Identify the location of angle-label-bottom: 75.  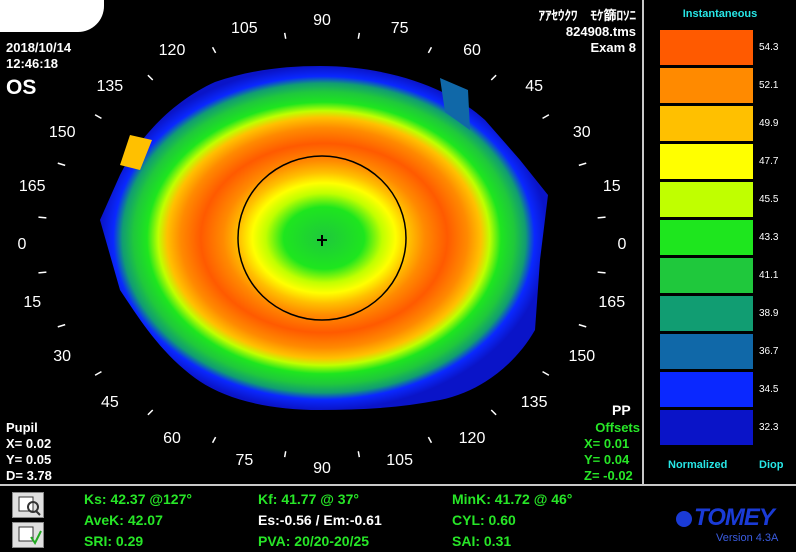
(244, 461).